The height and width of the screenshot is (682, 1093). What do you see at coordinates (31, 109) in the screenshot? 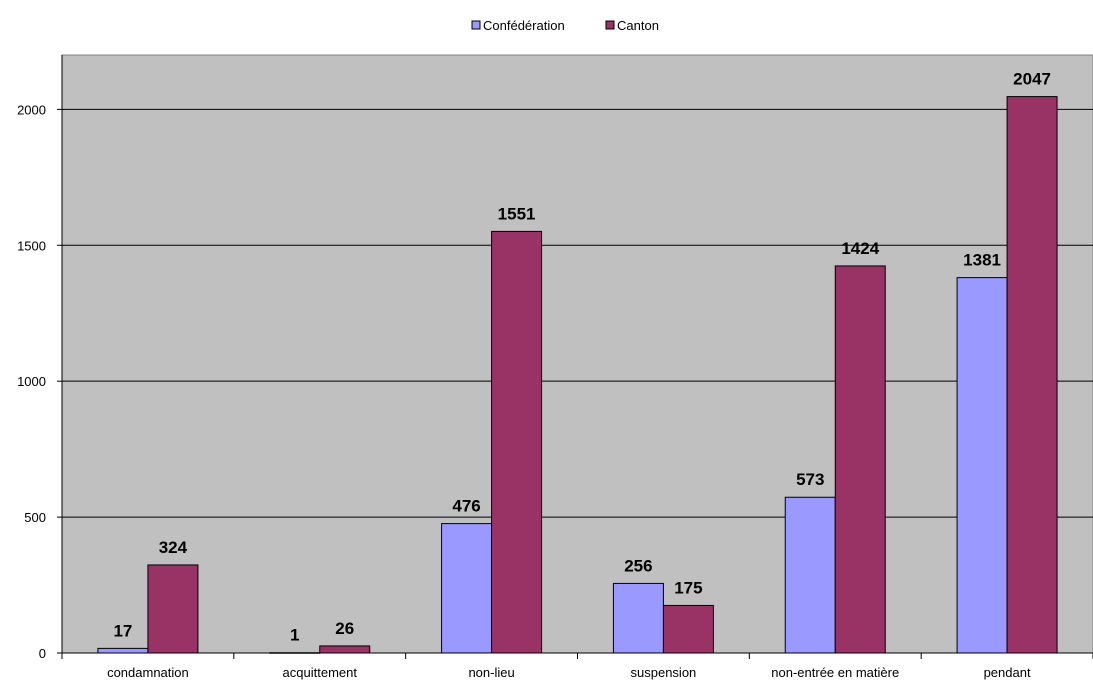
I see `y-tick-label: 2000` at bounding box center [31, 109].